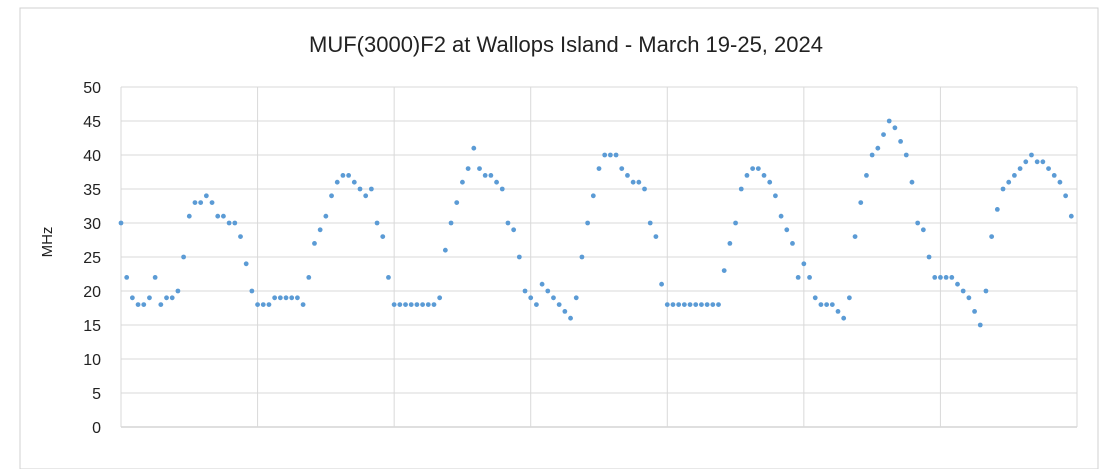  I want to click on y-tick-label: 0, so click(96, 428).